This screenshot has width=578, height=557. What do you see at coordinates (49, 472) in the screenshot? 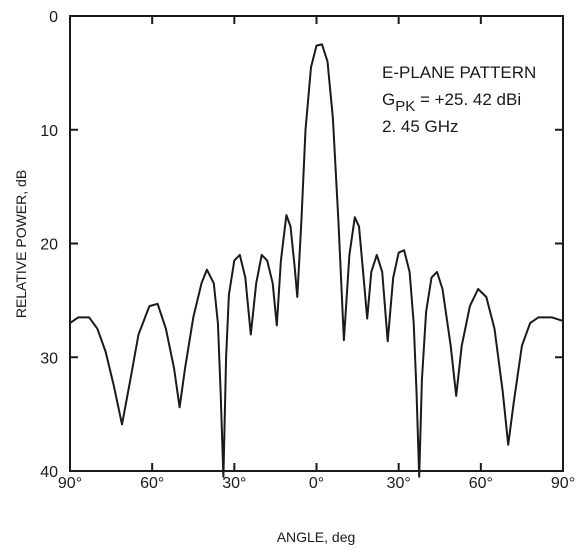
I see `y-tick-label: 40` at bounding box center [49, 472].